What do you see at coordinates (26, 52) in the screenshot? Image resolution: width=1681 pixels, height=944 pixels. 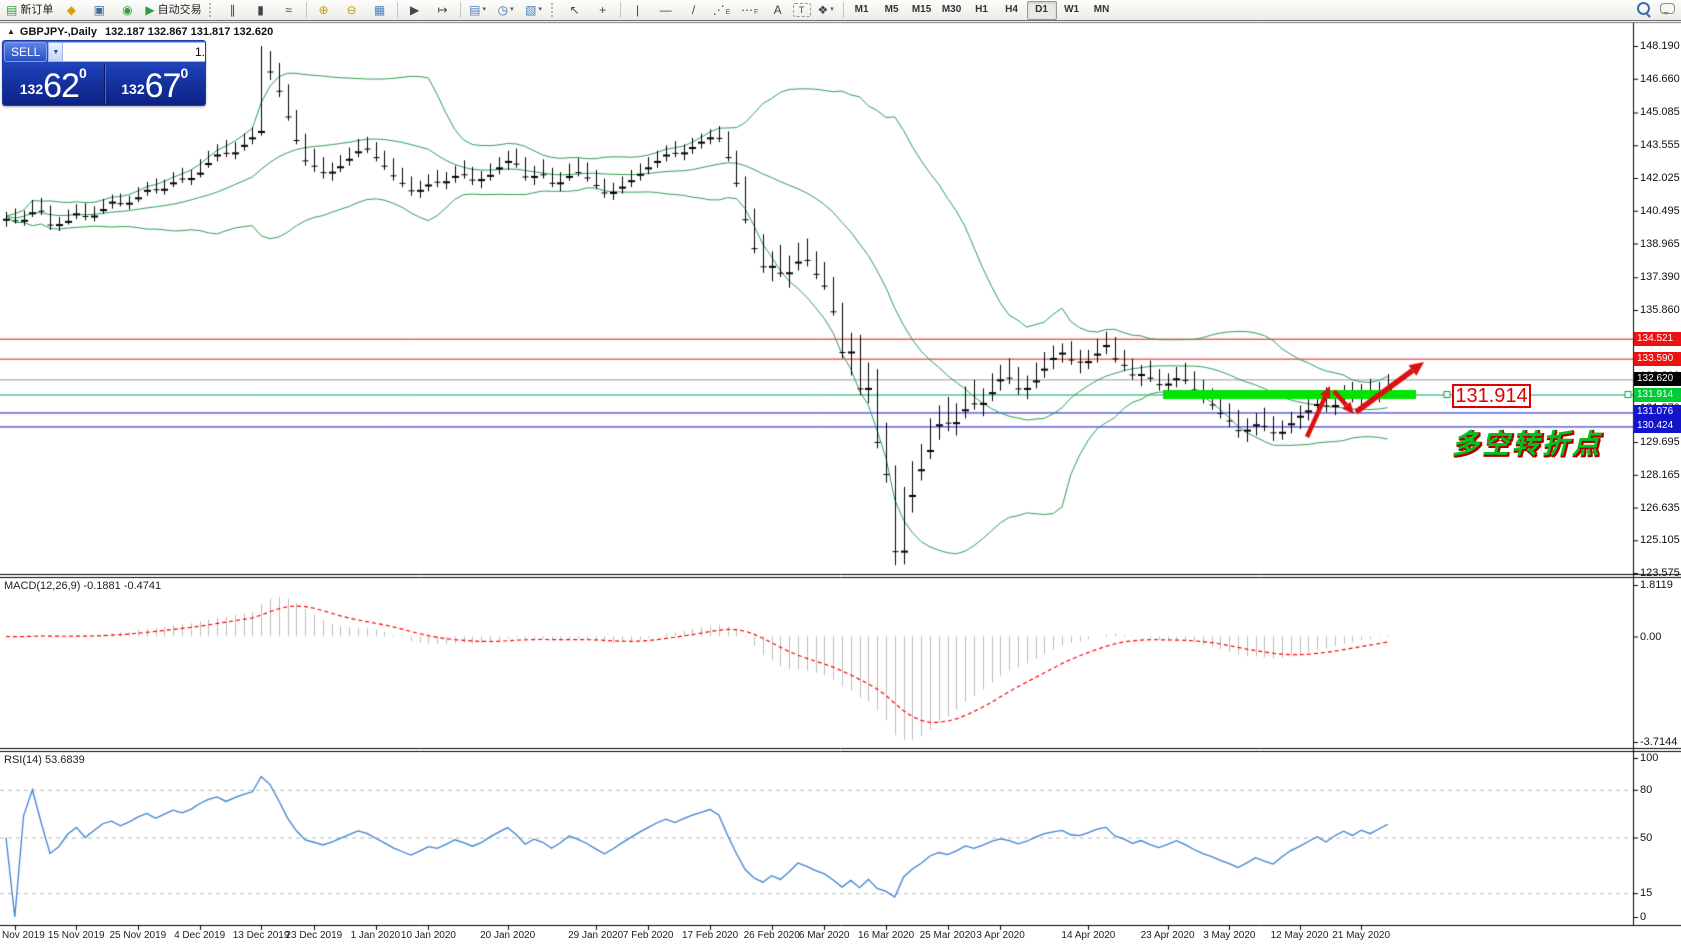 I see `sell-button: SELL` at bounding box center [26, 52].